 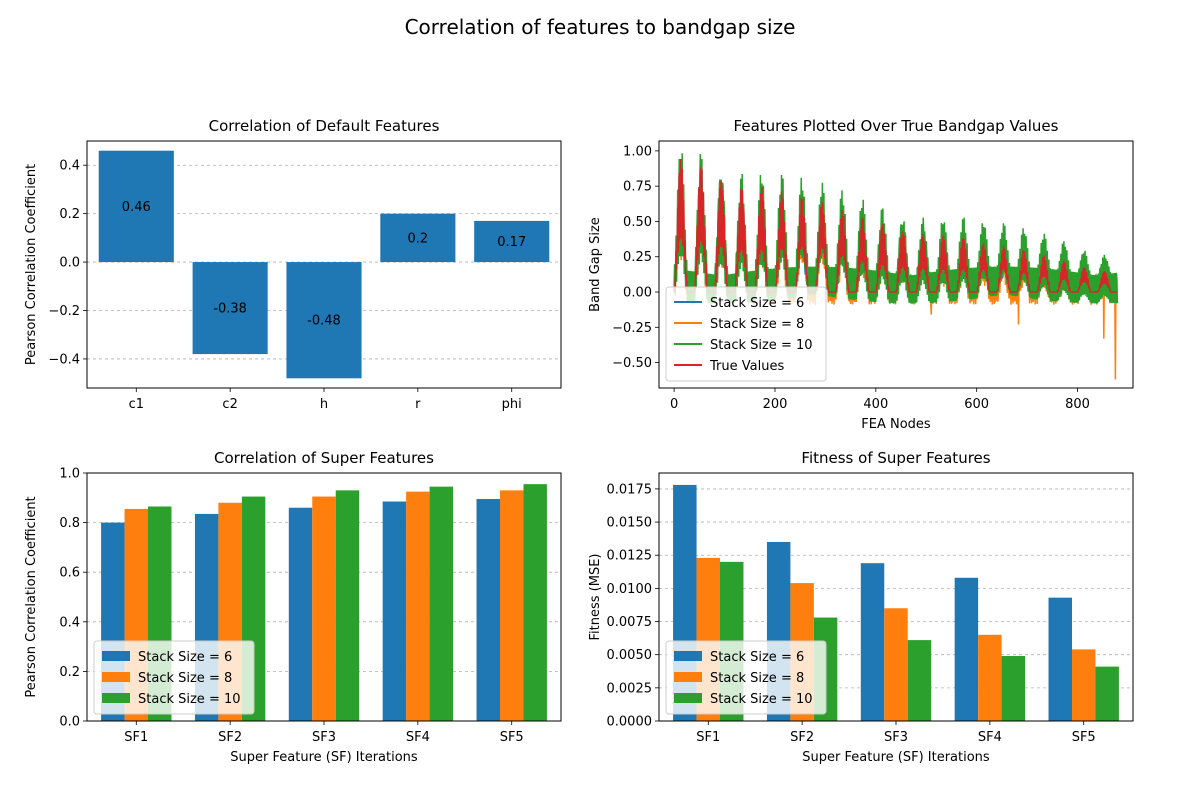 What do you see at coordinates (324, 126) in the screenshot?
I see `panel-title: Correlation of Default Features` at bounding box center [324, 126].